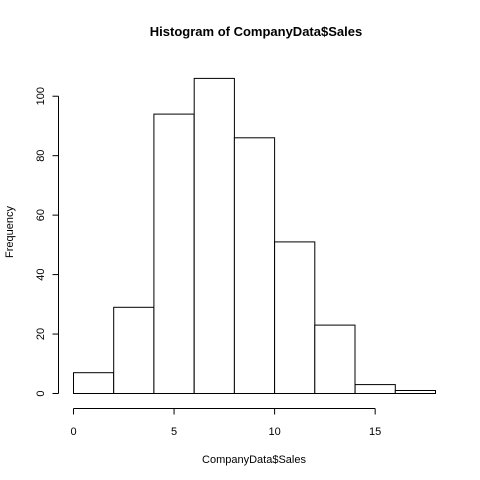  I want to click on y-tick-label: 40, so click(41, 274).